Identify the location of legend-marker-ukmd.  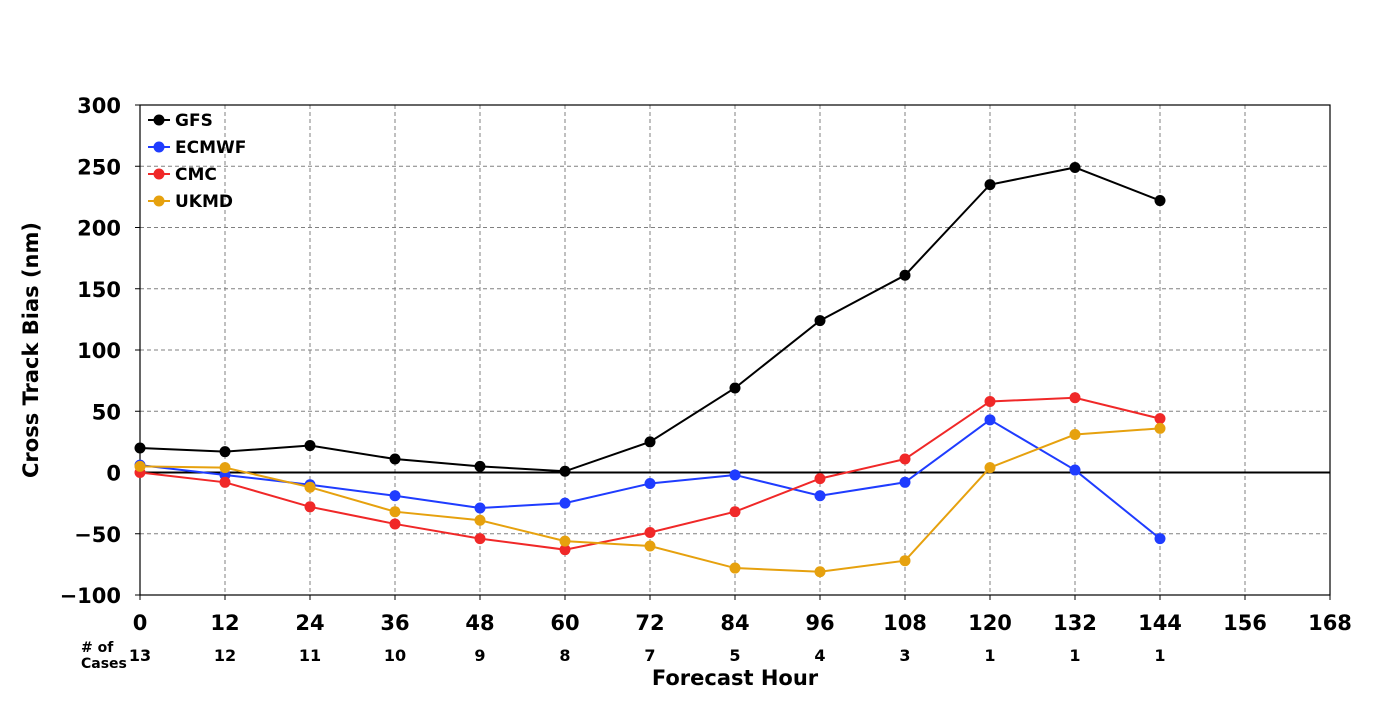
(159, 201).